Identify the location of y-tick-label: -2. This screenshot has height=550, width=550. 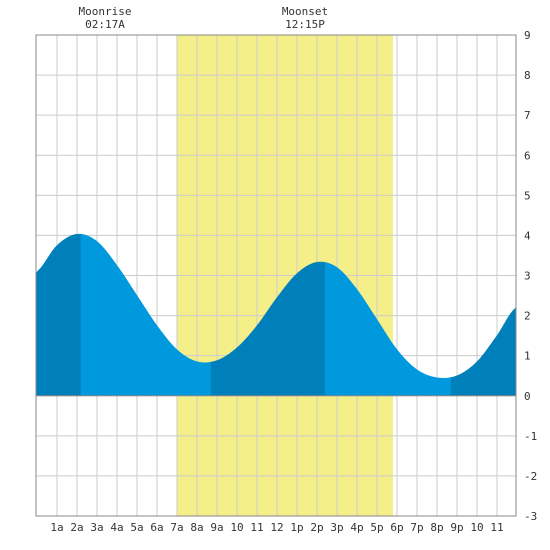
(530, 476).